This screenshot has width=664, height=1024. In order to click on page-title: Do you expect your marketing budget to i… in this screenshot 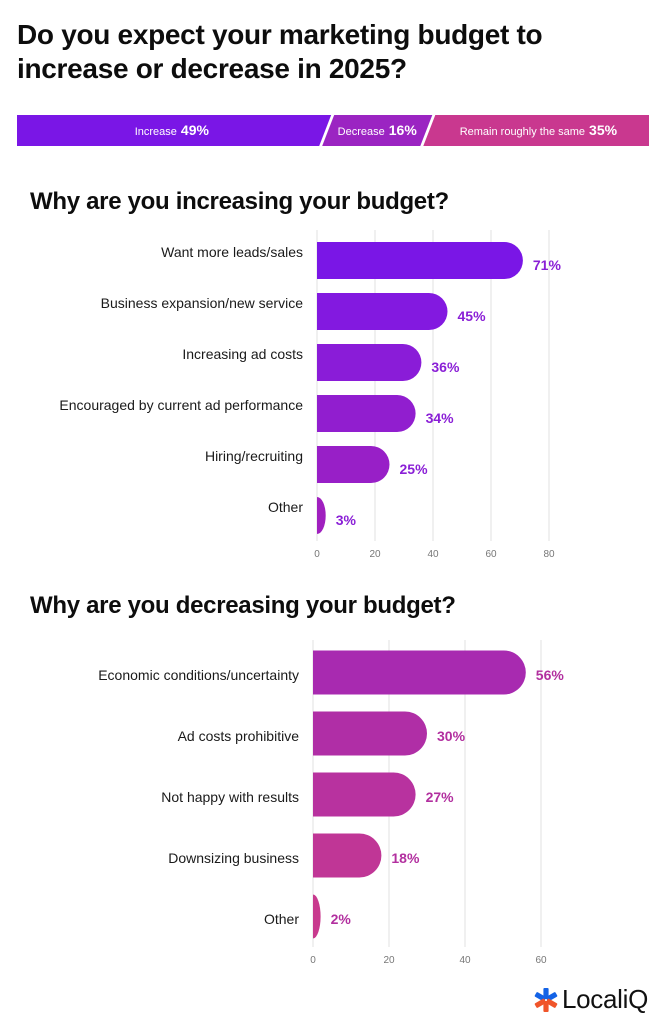, I will do `click(280, 51)`.